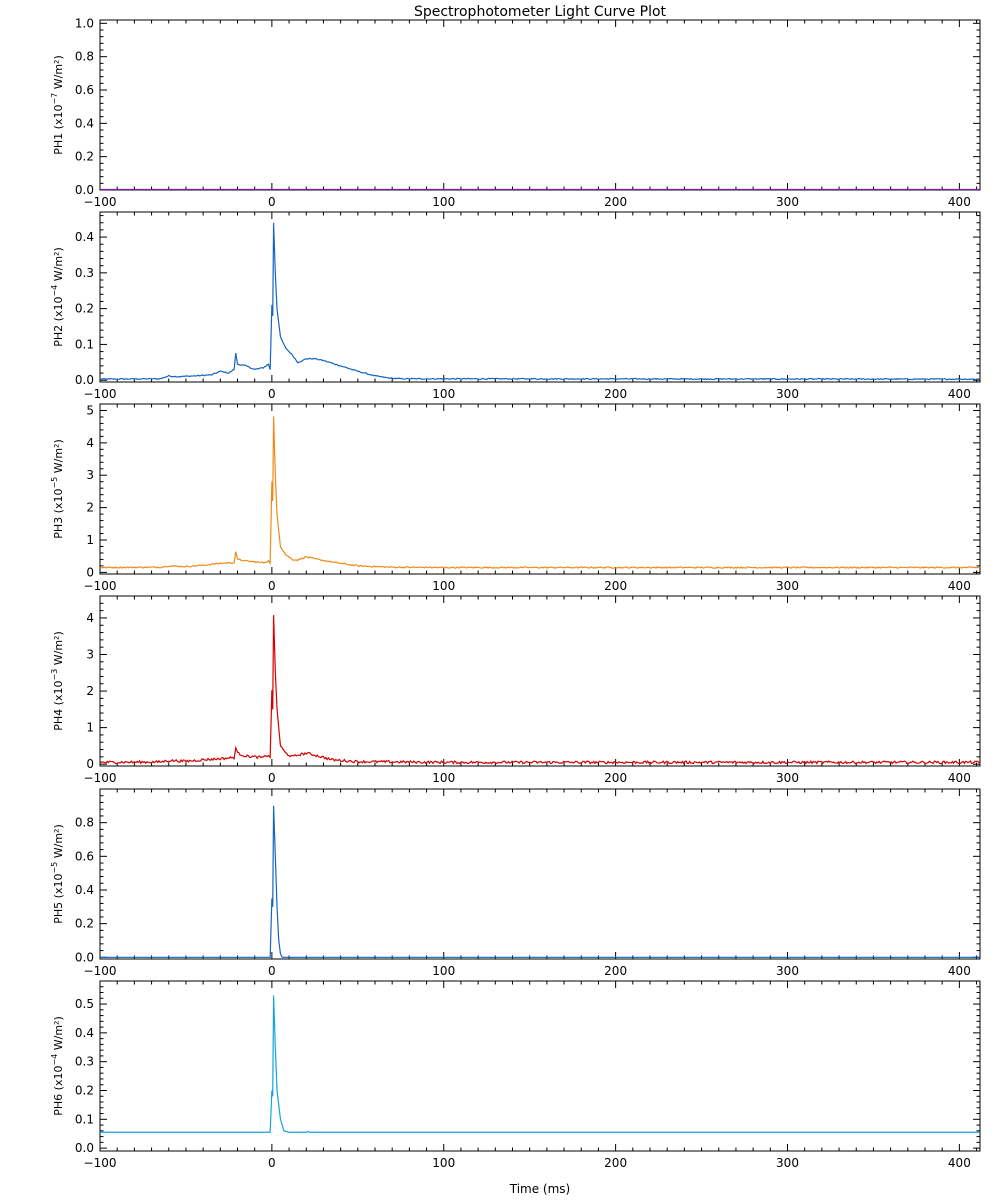  What do you see at coordinates (57, 297) in the screenshot?
I see `y-axis-label: PH2 (x10−4 W/m²)` at bounding box center [57, 297].